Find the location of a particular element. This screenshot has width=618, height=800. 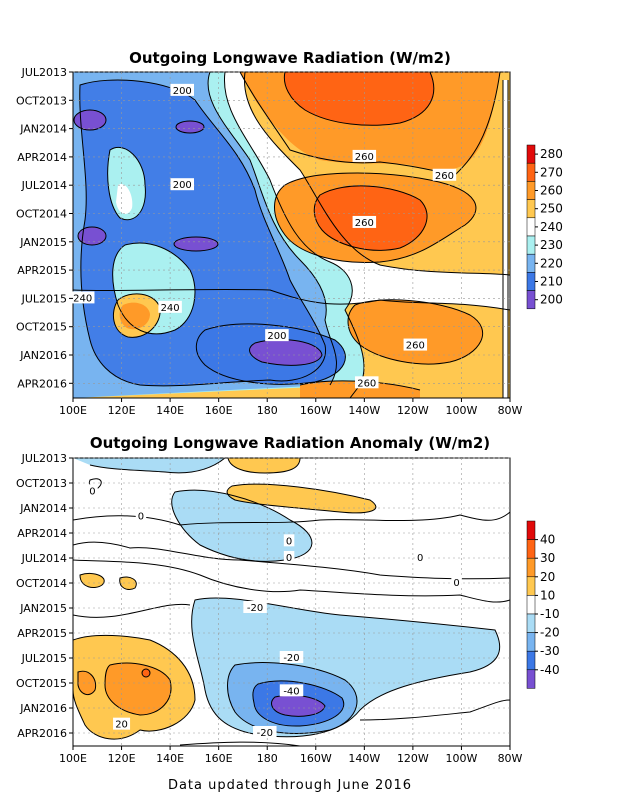

chart1-colorbar: 280 270 260 250 240 230 220 210 200 is located at coordinates (544, 227).